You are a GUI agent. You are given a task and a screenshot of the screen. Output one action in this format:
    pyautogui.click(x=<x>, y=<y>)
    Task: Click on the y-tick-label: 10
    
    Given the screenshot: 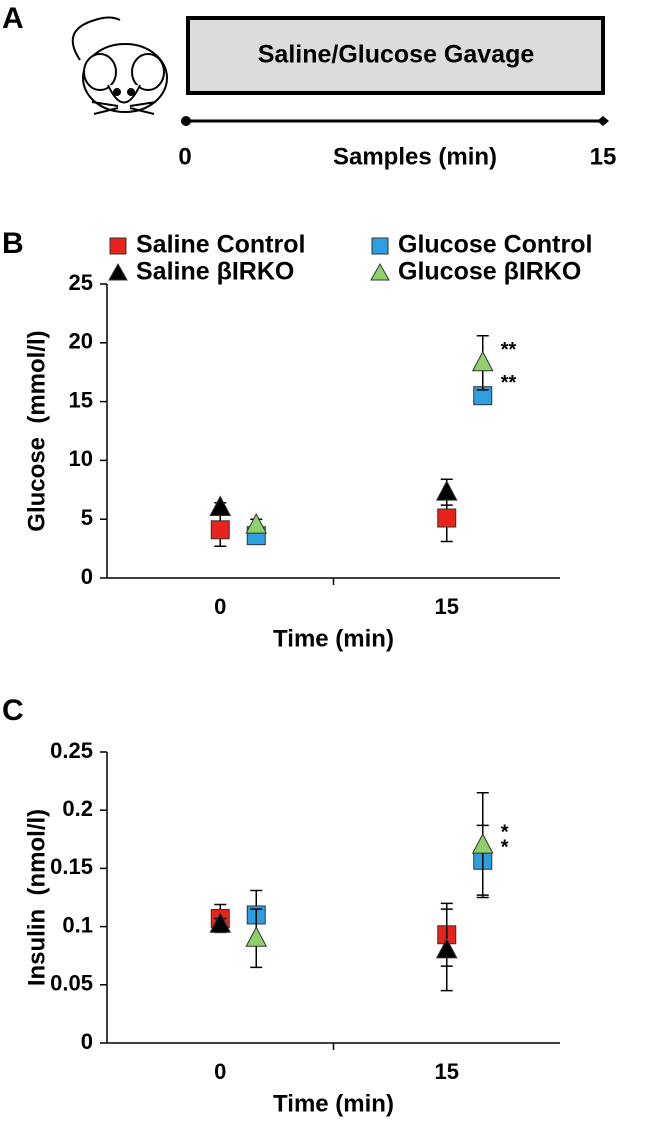 What is the action you would take?
    pyautogui.click(x=81, y=458)
    